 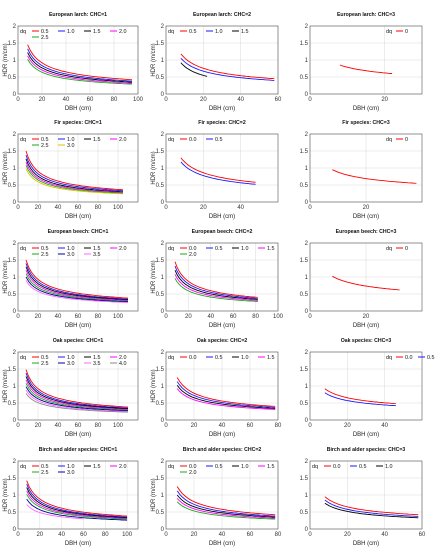 What do you see at coordinates (193, 140) in the screenshot?
I see `legend-label: 0.0` at bounding box center [193, 140].